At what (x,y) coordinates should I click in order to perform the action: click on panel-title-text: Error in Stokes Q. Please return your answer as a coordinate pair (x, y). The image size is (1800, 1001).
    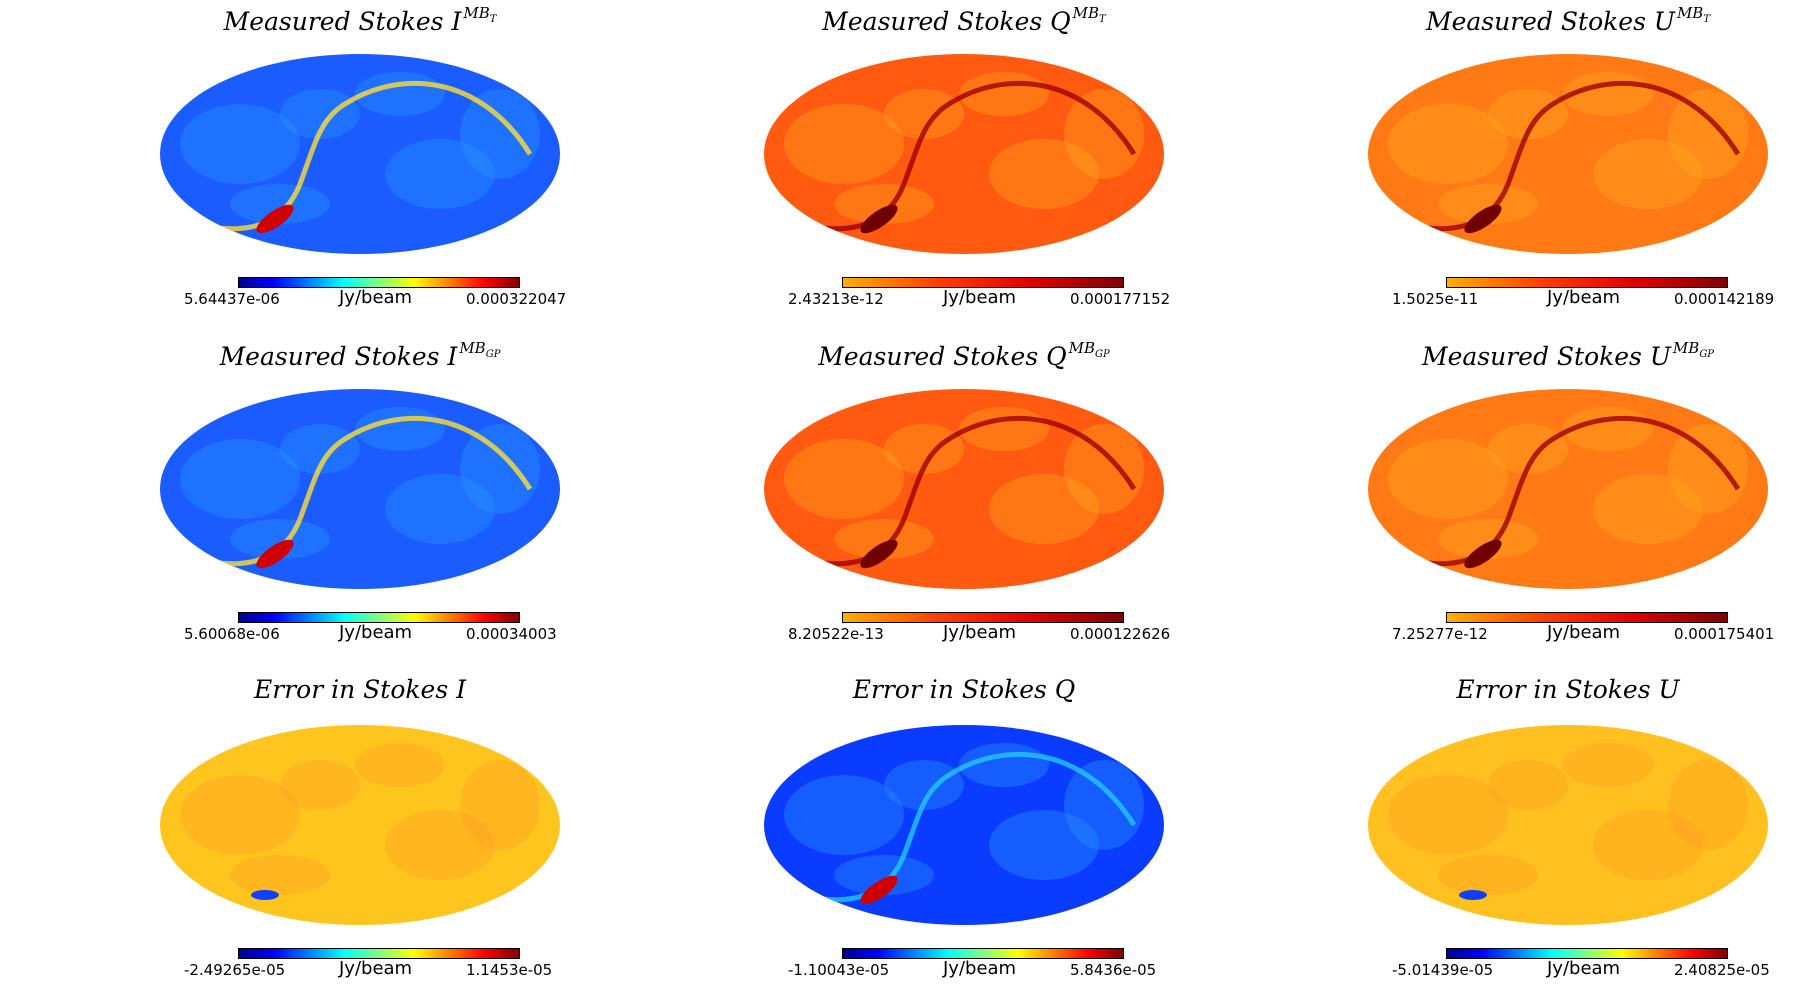
    Looking at the image, I should click on (964, 689).